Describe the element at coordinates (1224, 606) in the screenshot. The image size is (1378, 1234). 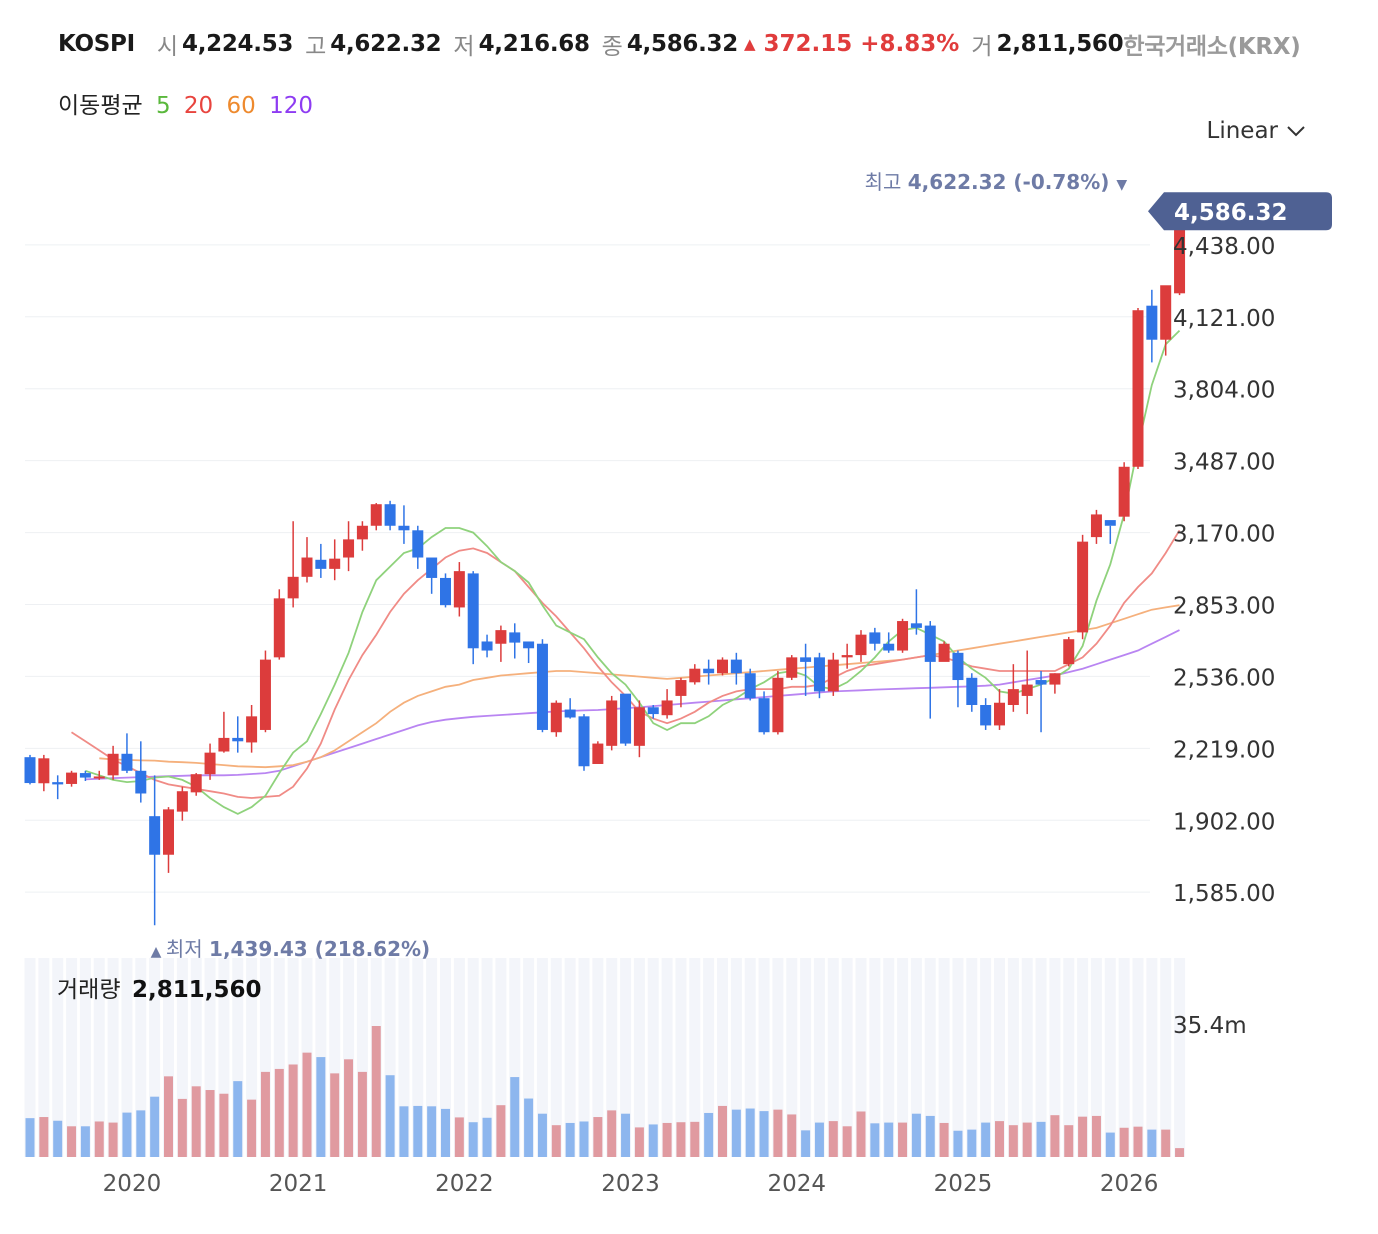
I see `y-tick-label: 2,853.00` at that location.